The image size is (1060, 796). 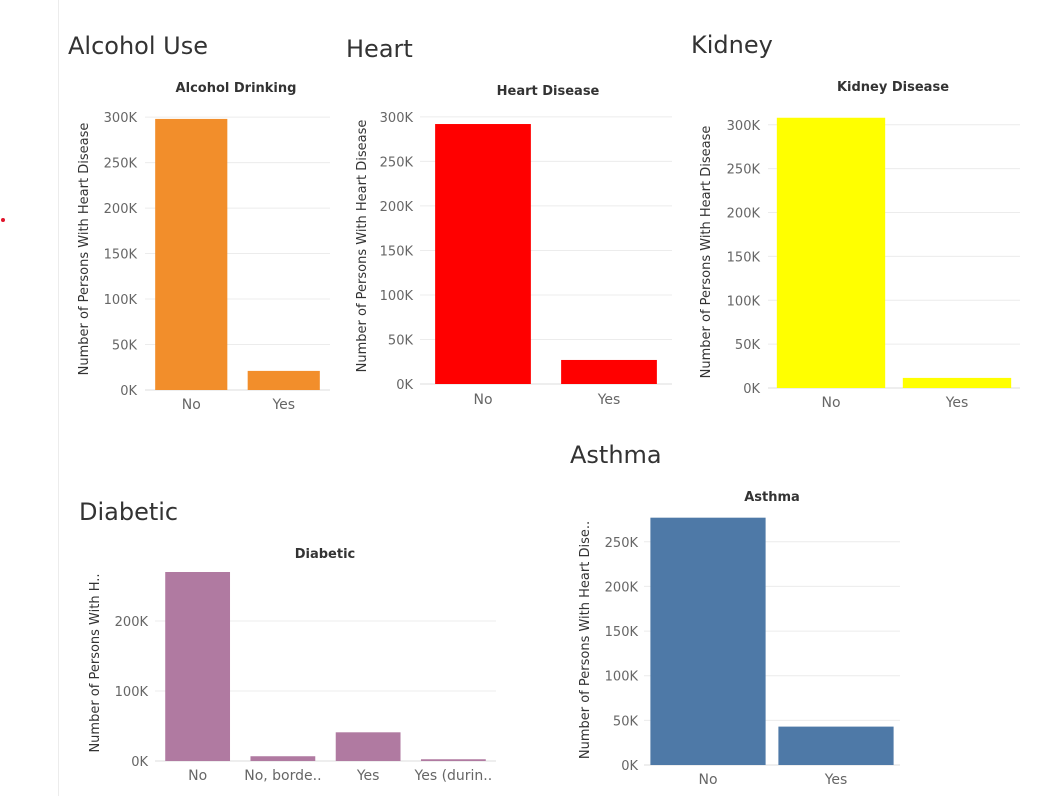 What do you see at coordinates (616, 455) in the screenshot?
I see `panel-title-asthma: Asthma` at bounding box center [616, 455].